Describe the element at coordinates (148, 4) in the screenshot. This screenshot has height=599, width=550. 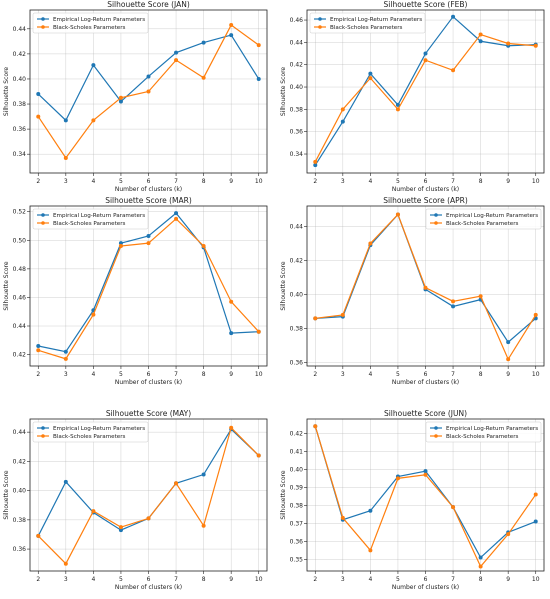
I see `chart-title: Silhouette Score (JAN)` at that location.